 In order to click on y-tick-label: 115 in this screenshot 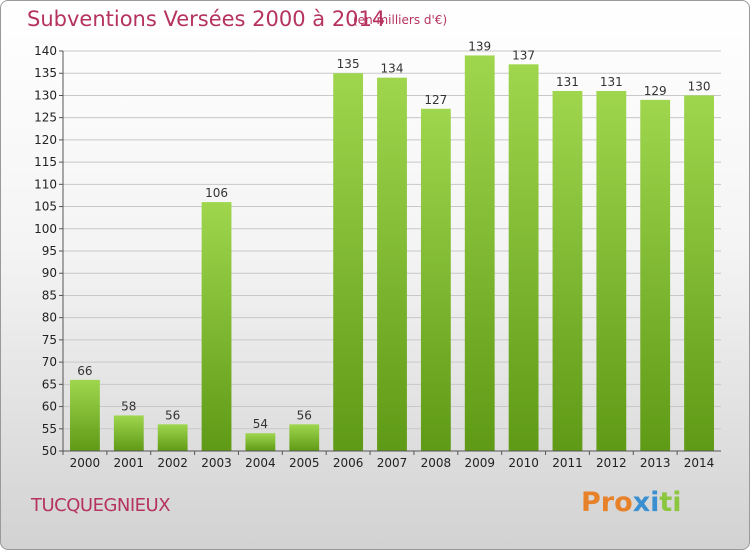, I will do `click(45, 162)`.